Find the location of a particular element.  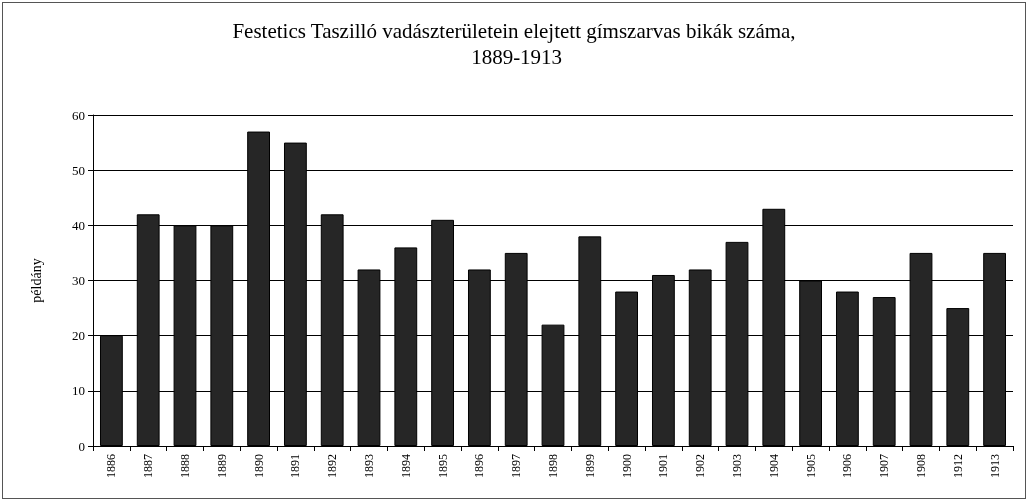

x-tick-label: 1895 is located at coordinates (442, 466).